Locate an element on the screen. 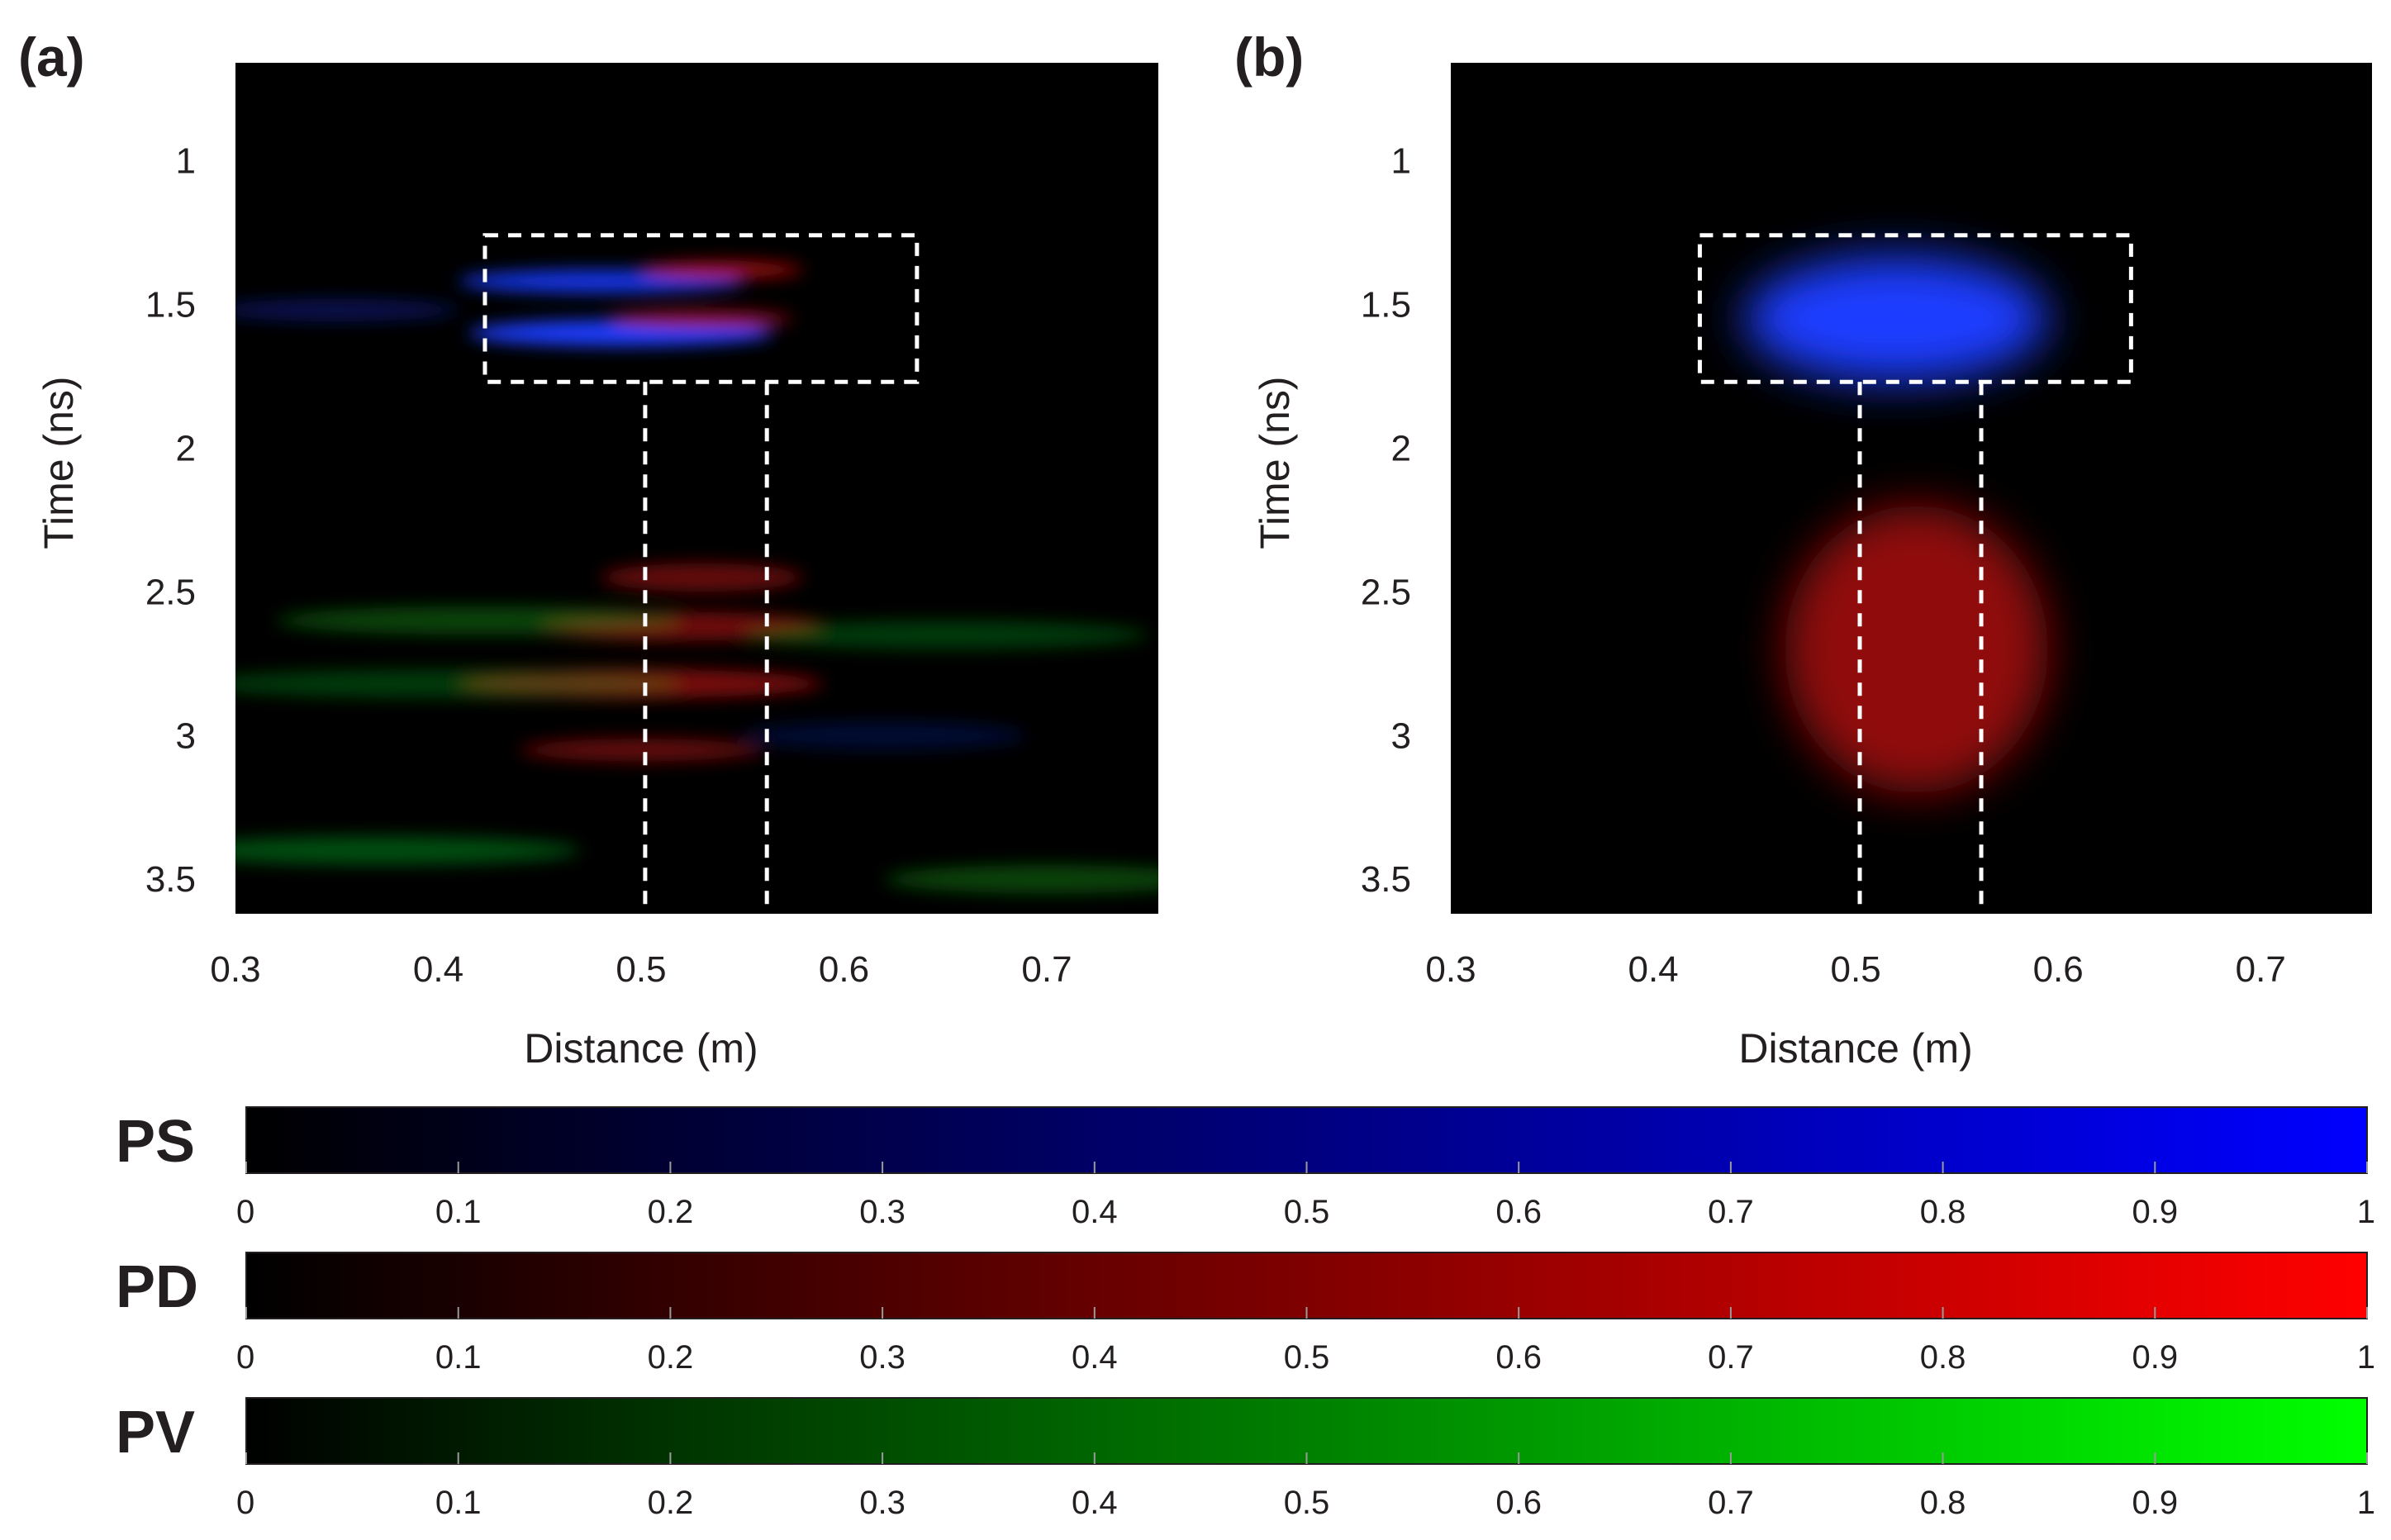  colorbar-ps: PS 0 0.1 0.2 0.3 0.4 0.5 0.6 0.7 0.8 0.9 1 is located at coordinates (1245, 1168).